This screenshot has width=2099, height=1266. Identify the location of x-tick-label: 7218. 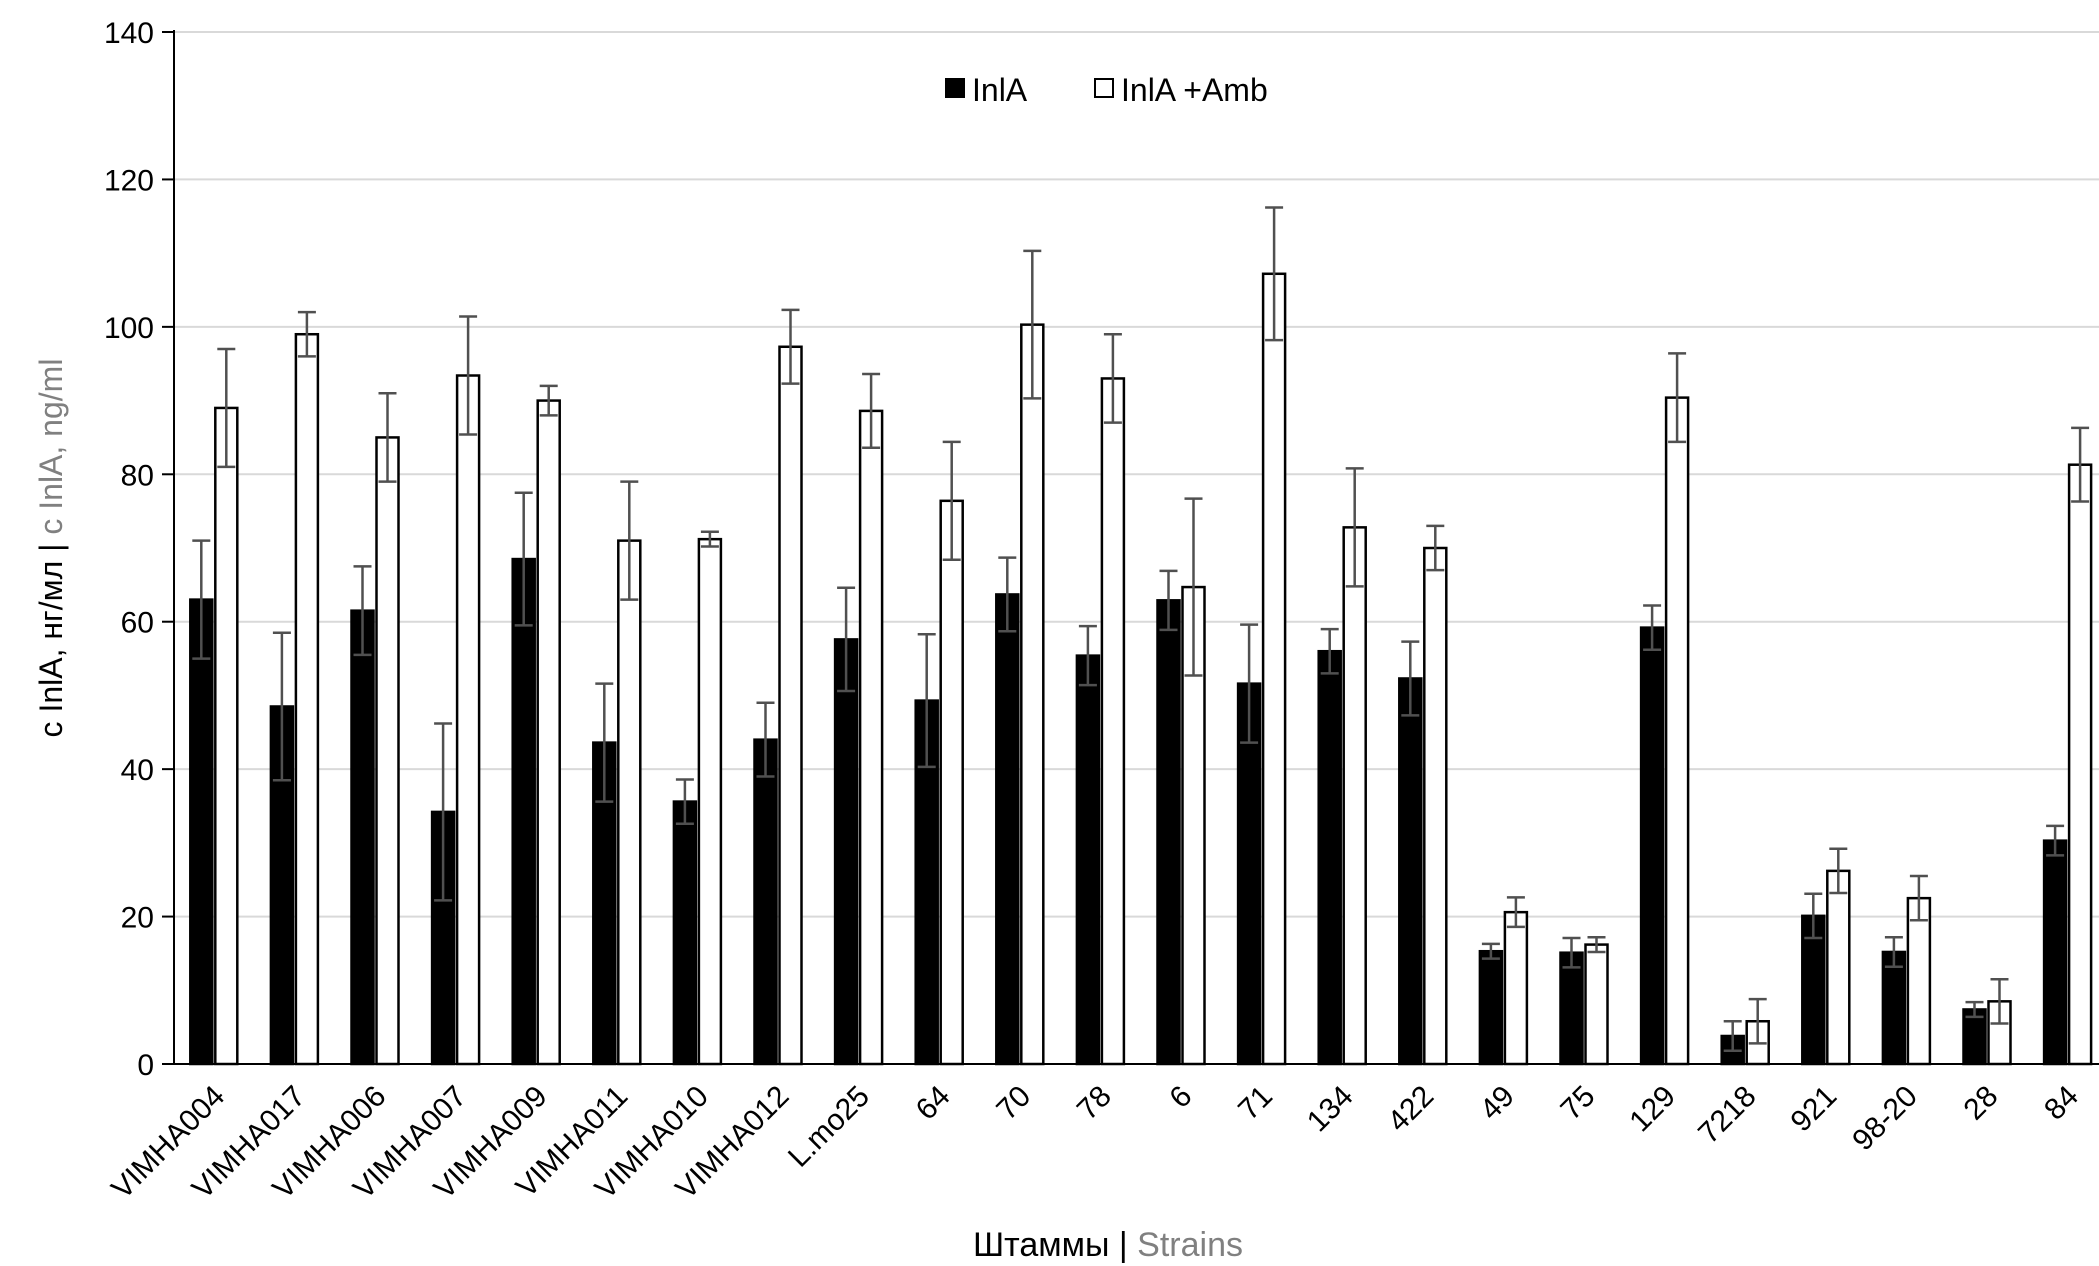
(1727, 1115).